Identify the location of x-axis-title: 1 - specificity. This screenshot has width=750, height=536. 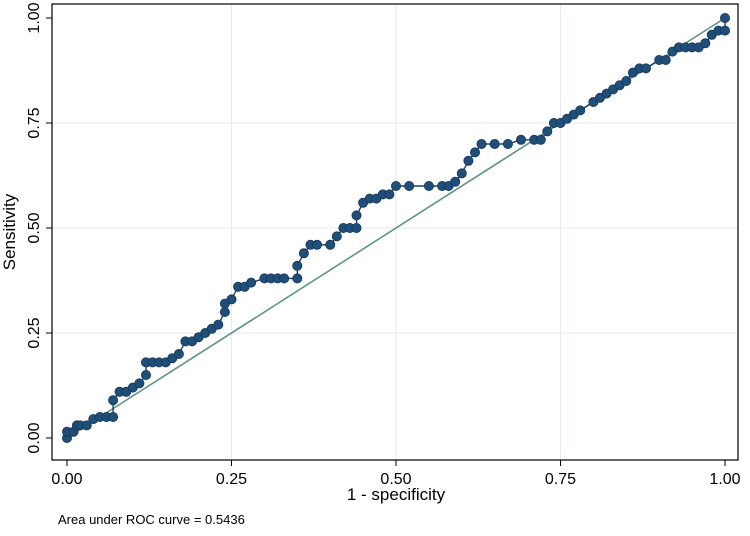
(396, 494).